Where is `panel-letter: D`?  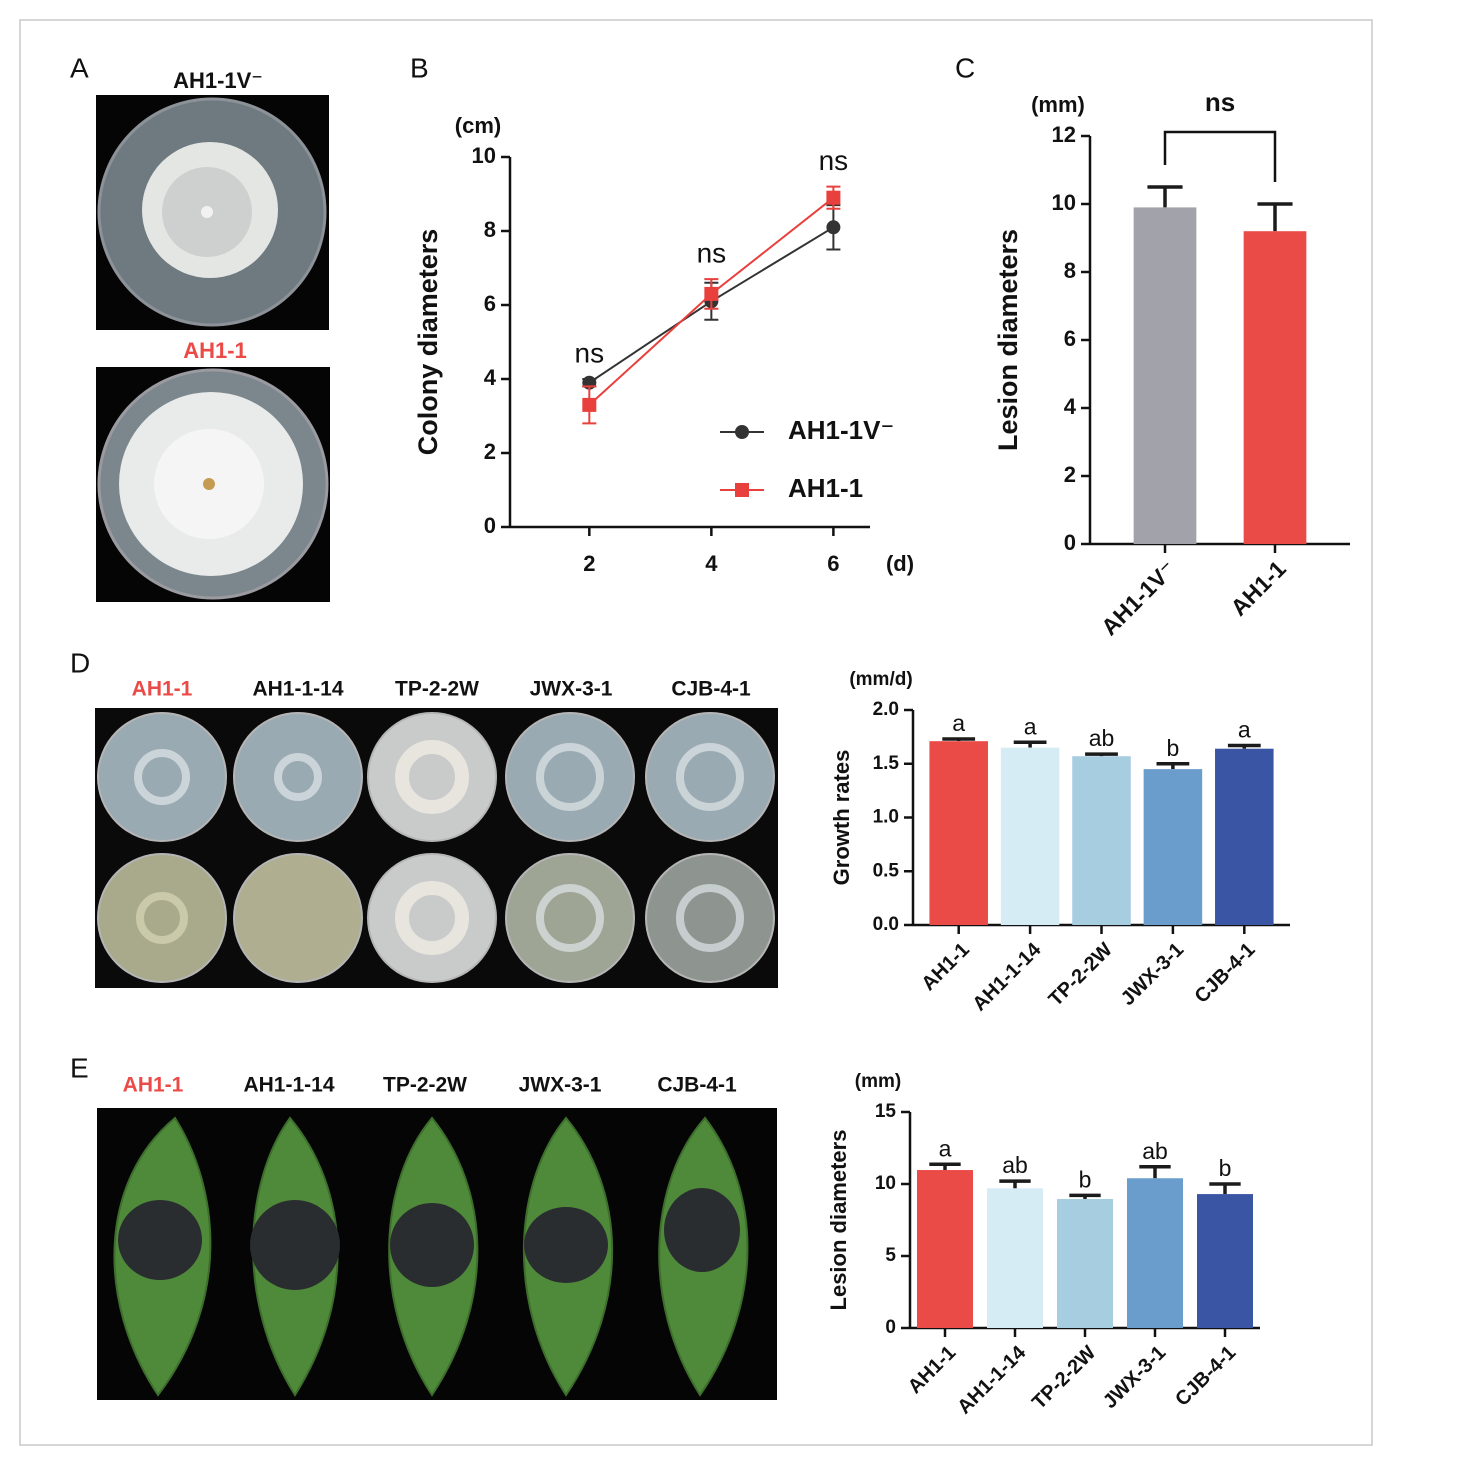
panel-letter: D is located at coordinates (80, 662).